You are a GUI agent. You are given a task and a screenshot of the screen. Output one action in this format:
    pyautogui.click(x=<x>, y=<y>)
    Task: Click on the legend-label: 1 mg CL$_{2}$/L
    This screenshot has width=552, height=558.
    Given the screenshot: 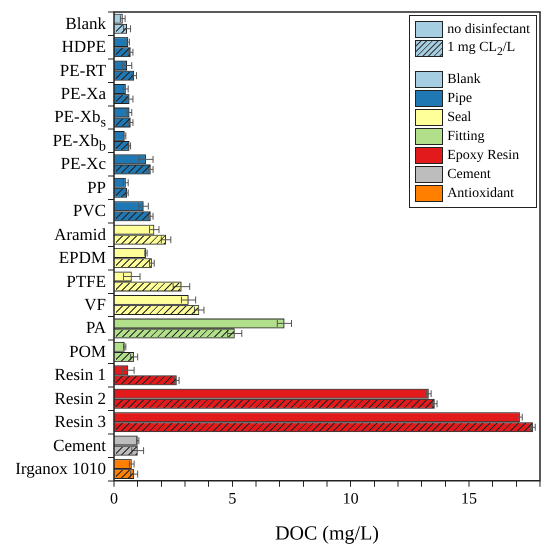 What is the action you would take?
    pyautogui.click(x=481, y=49)
    